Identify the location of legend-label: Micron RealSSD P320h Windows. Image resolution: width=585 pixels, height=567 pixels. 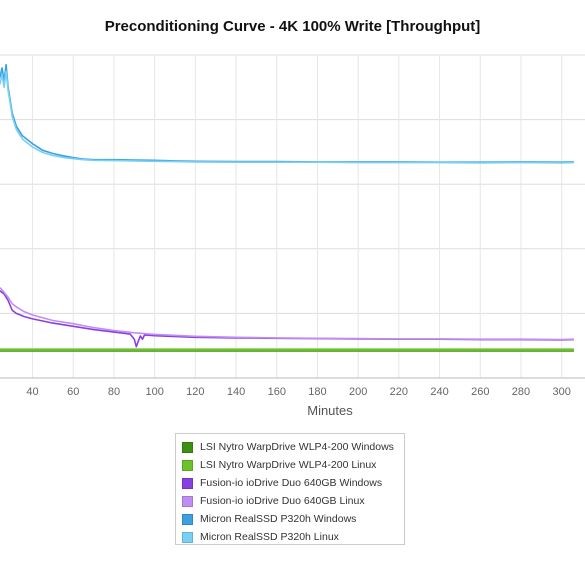
(278, 519).